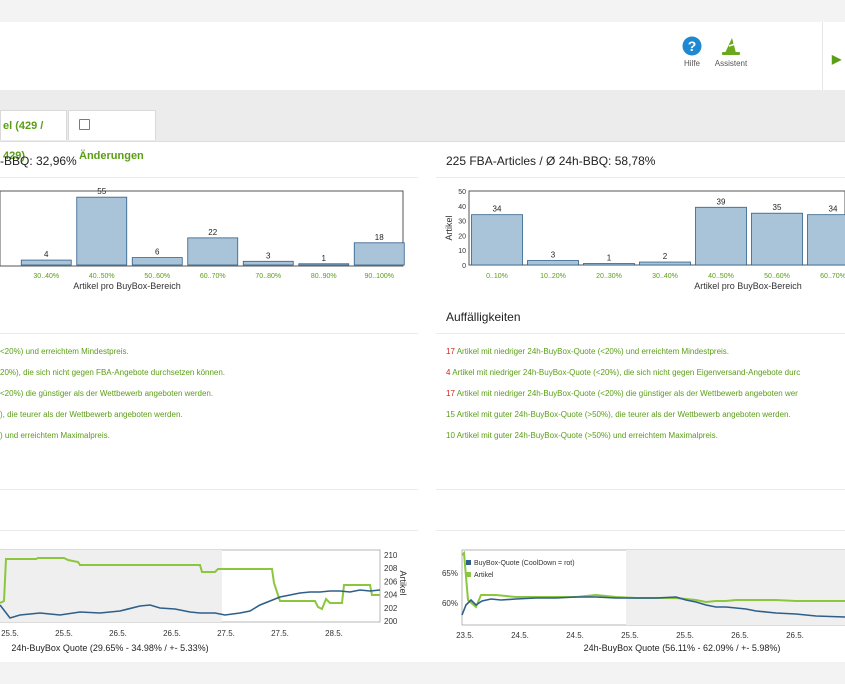 The width and height of the screenshot is (845, 684). I want to click on issue-count: 4, so click(448, 372).